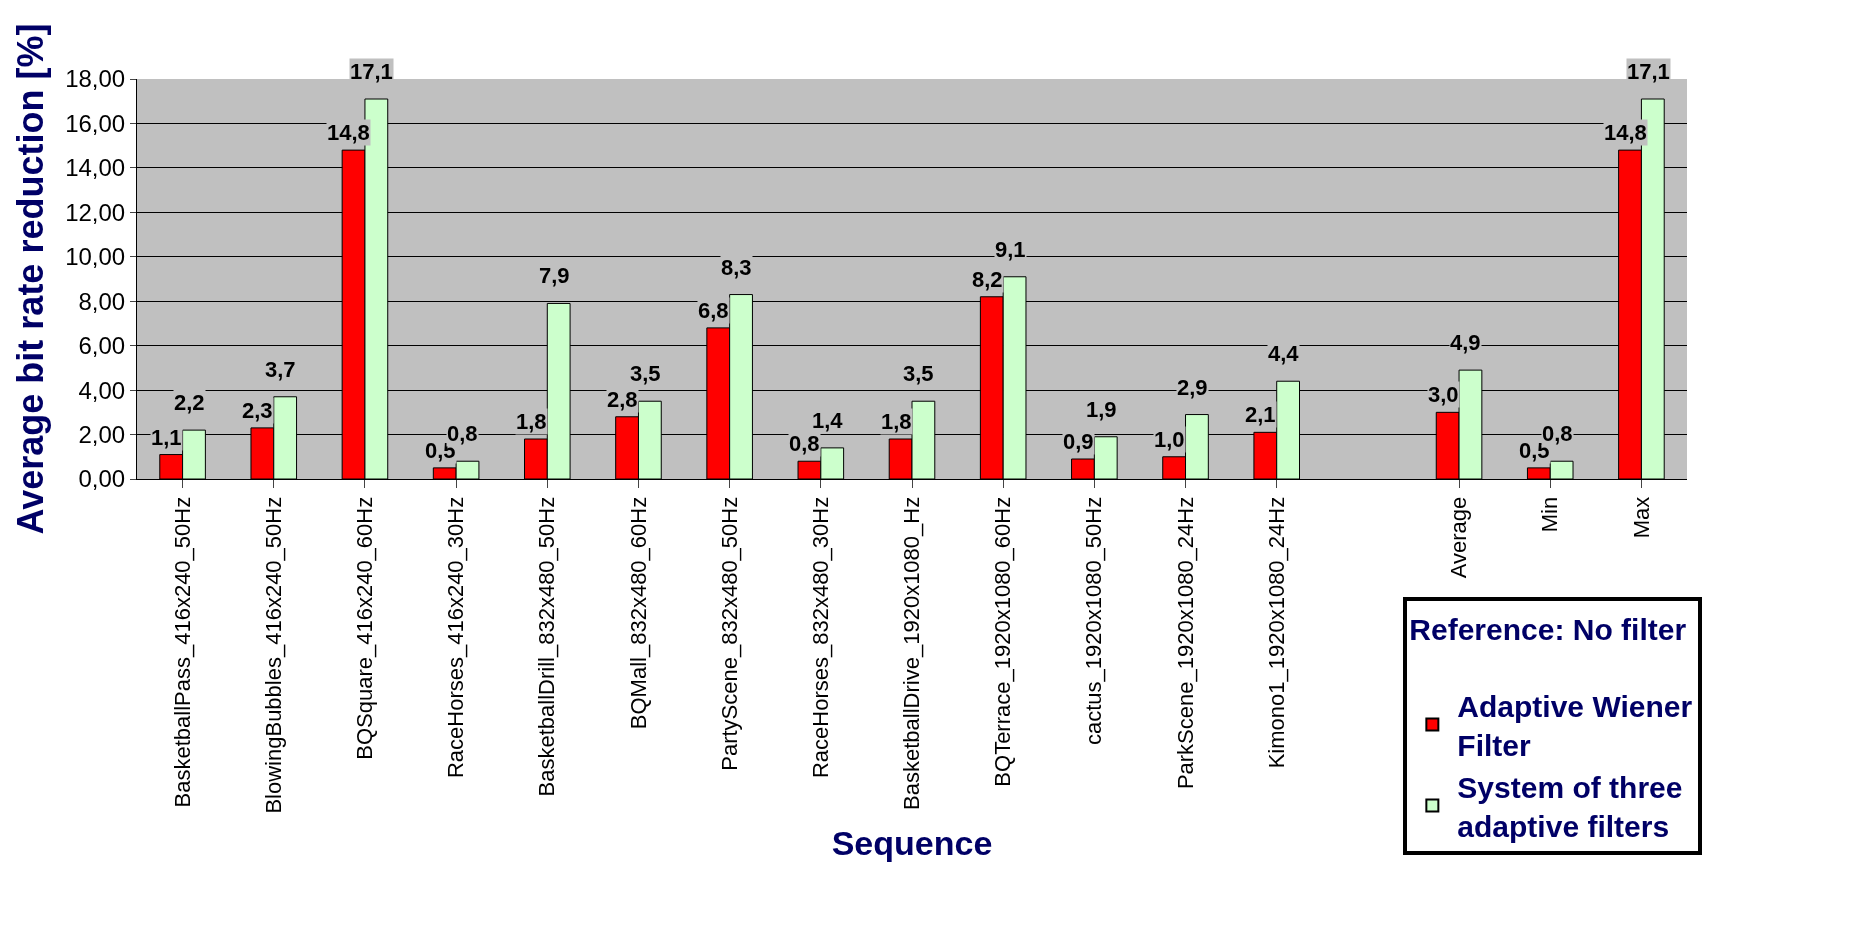 This screenshot has height=948, width=1868. What do you see at coordinates (1003, 641) in the screenshot?
I see `x-tick-label: BQTerrace_1920x1080_60Hz` at bounding box center [1003, 641].